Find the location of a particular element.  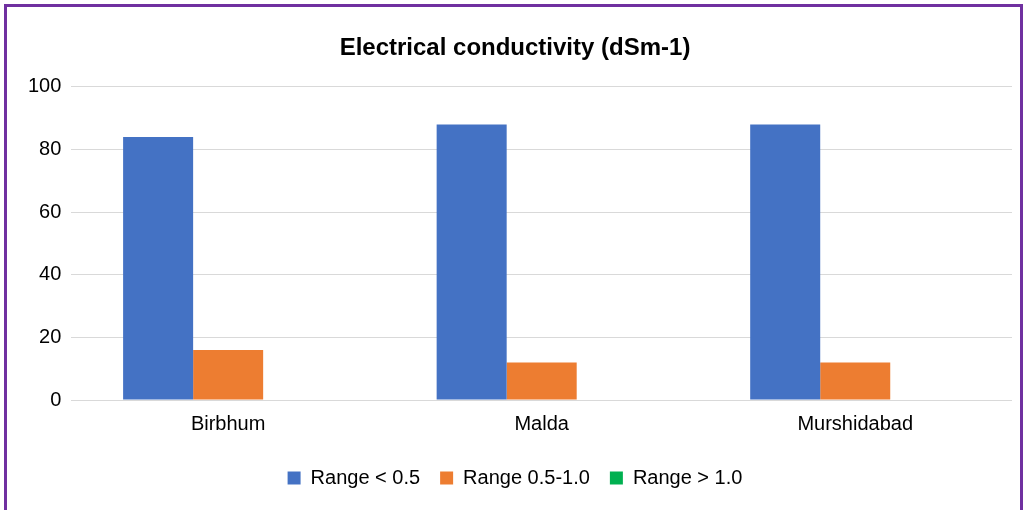

legend-label: Range < 0.5 is located at coordinates (365, 476).